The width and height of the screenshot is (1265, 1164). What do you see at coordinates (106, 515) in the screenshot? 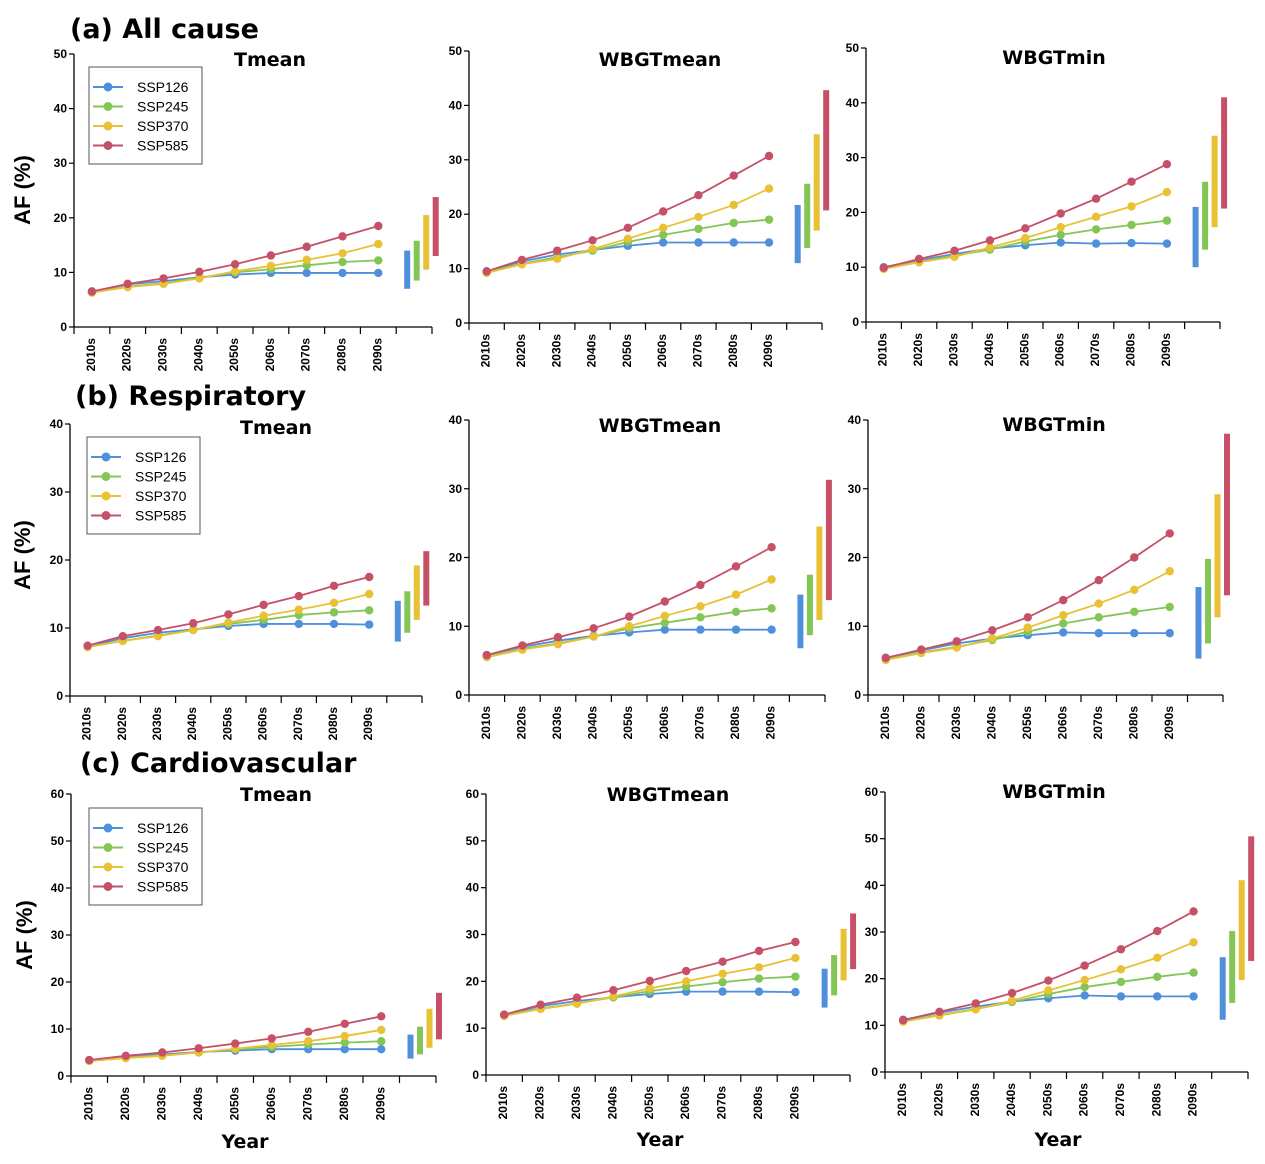
I see `legend-marker-ssp585` at bounding box center [106, 515].